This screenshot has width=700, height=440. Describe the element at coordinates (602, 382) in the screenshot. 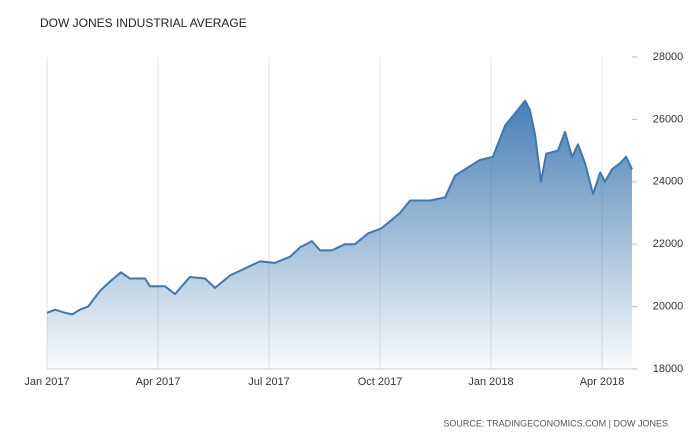

I see `x-tick-label: Apr 2018` at that location.